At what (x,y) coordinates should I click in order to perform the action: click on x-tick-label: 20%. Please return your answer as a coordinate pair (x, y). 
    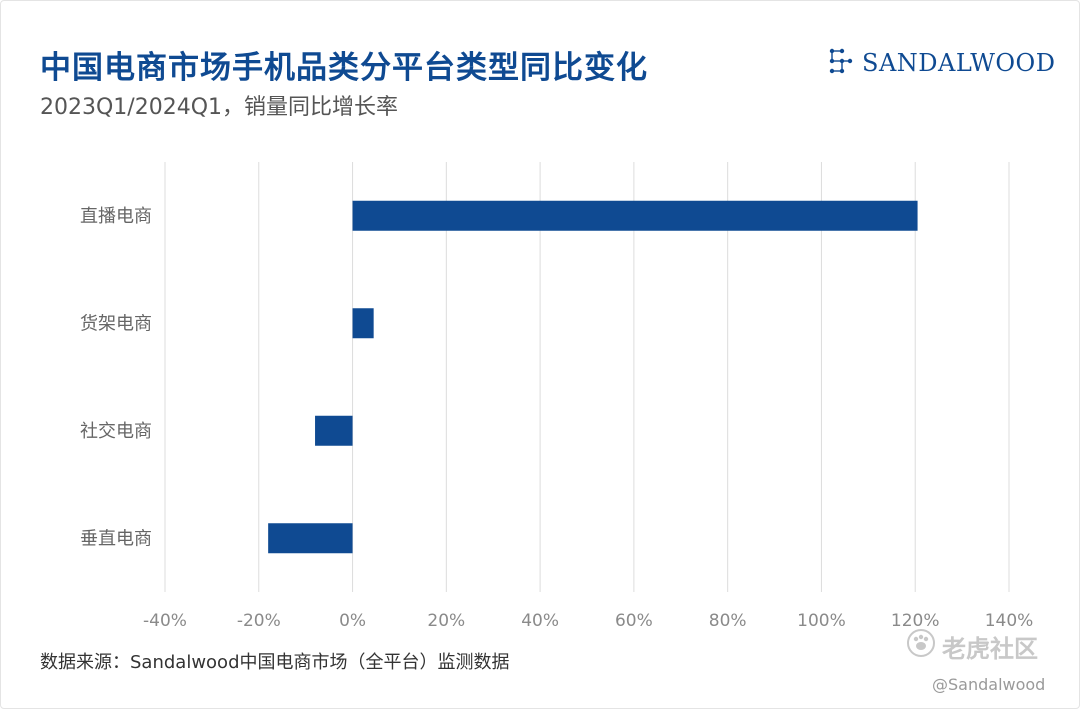
    Looking at the image, I should click on (446, 621).